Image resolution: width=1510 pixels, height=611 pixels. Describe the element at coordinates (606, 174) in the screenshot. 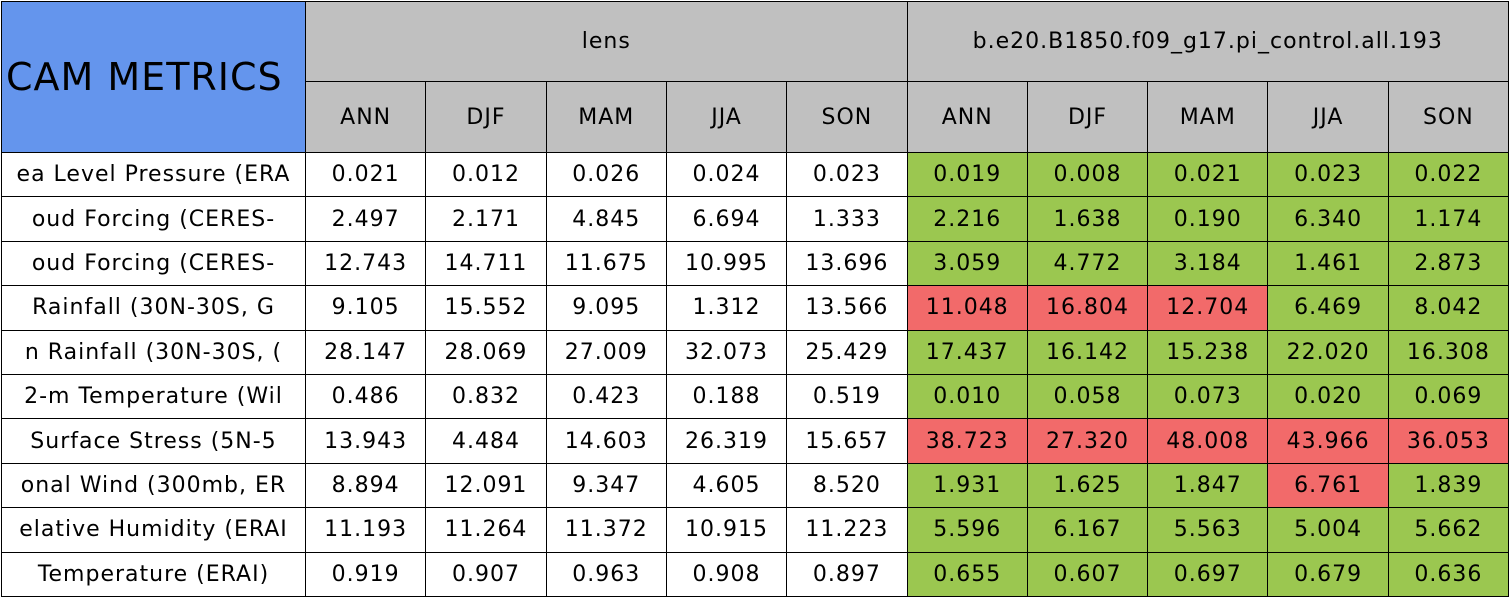

I see `value-cell: 0.026` at that location.